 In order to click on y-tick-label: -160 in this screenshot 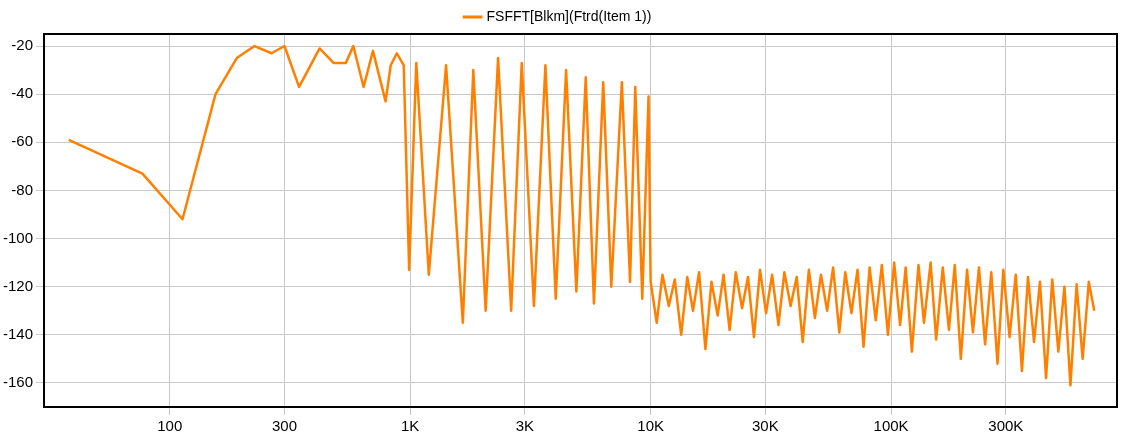, I will do `click(18, 382)`.